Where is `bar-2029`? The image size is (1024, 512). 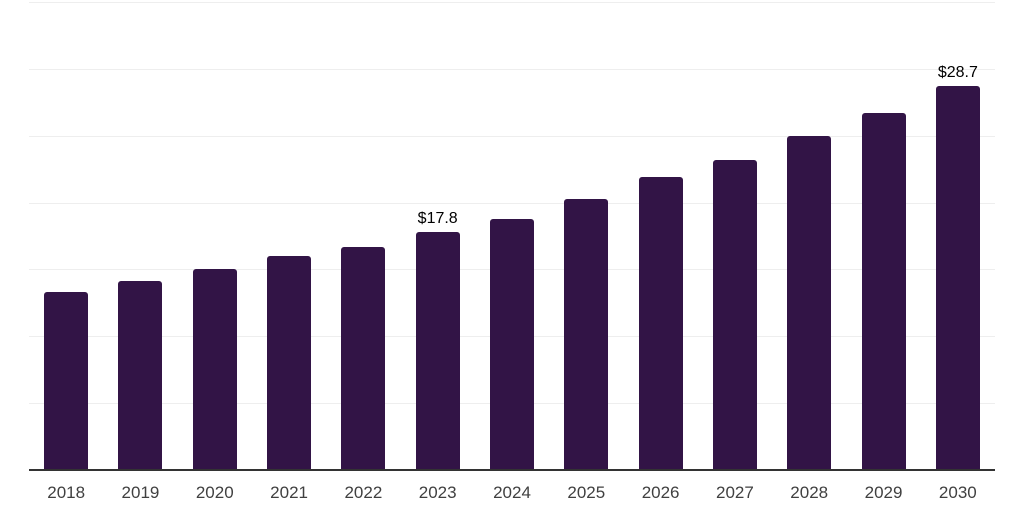 bar-2029 is located at coordinates (883, 291).